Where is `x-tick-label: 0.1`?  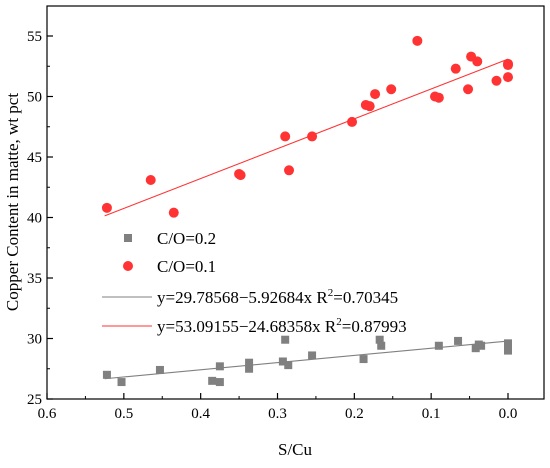
x-tick-label: 0.1 is located at coordinates (431, 414).